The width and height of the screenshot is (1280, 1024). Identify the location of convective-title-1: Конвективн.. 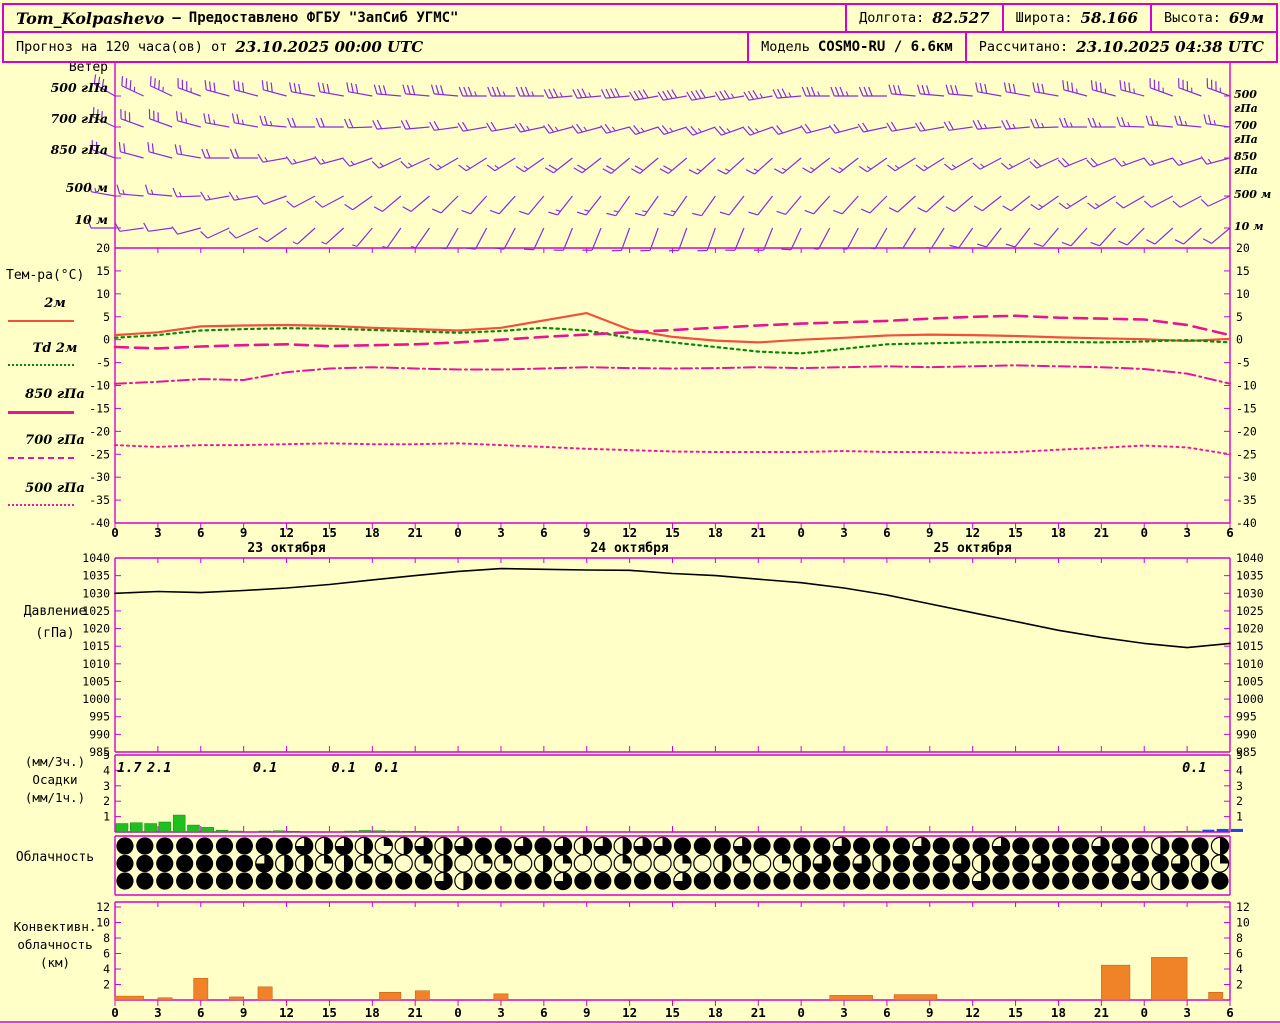
(55, 926).